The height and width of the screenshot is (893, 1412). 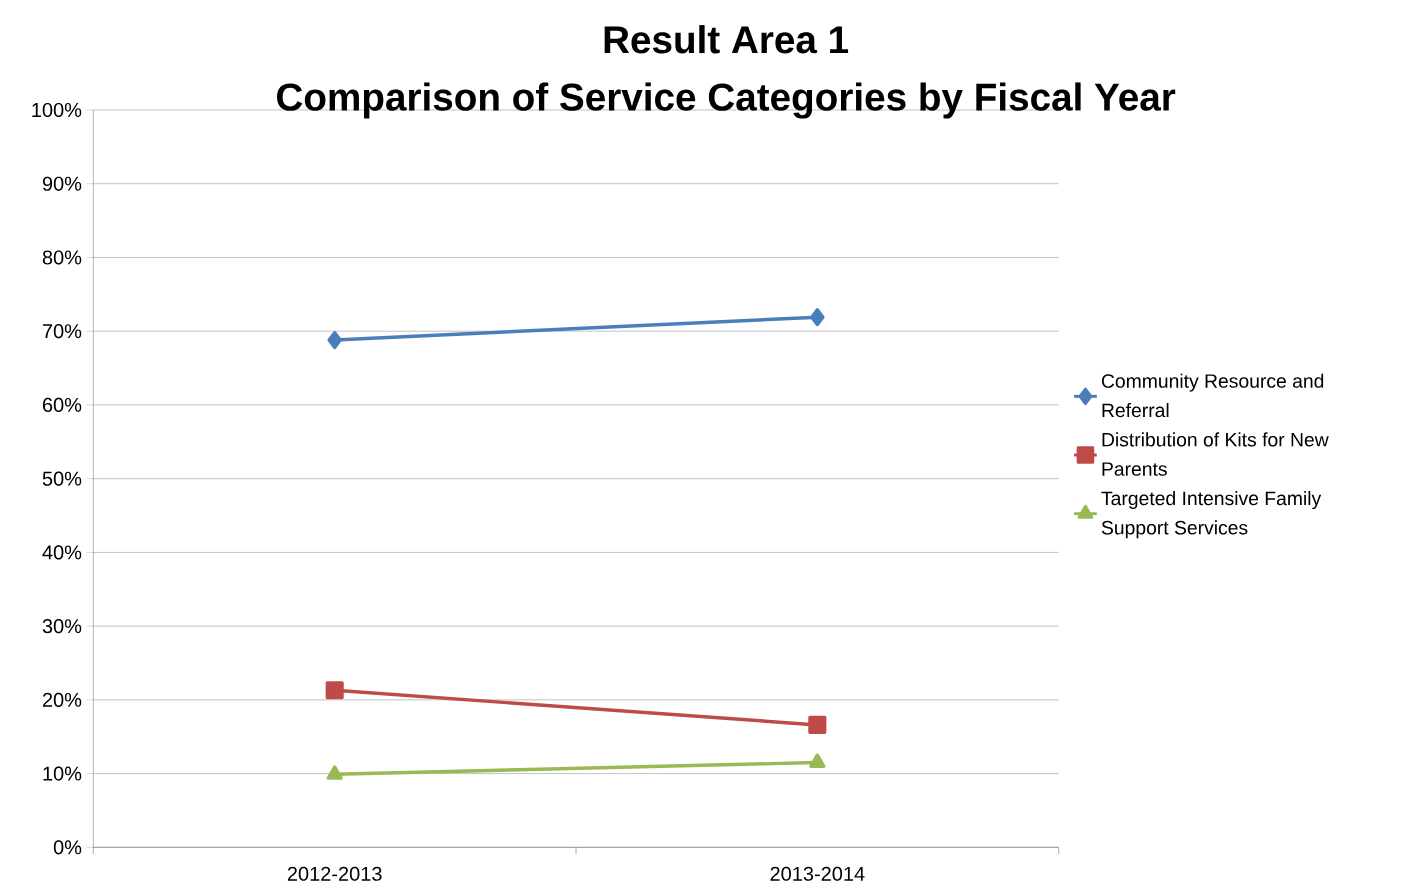 I want to click on y-tick-label: 50%, so click(x=62, y=478).